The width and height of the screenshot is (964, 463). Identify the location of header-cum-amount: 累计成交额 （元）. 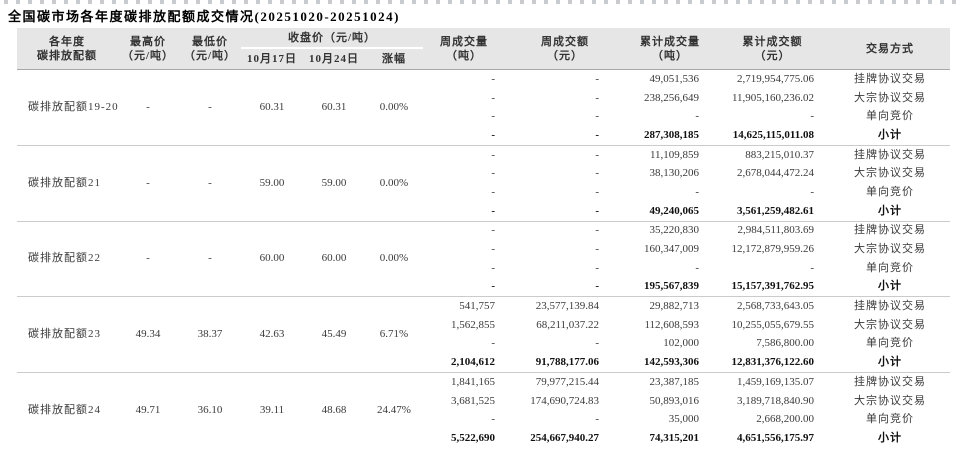
(773, 49).